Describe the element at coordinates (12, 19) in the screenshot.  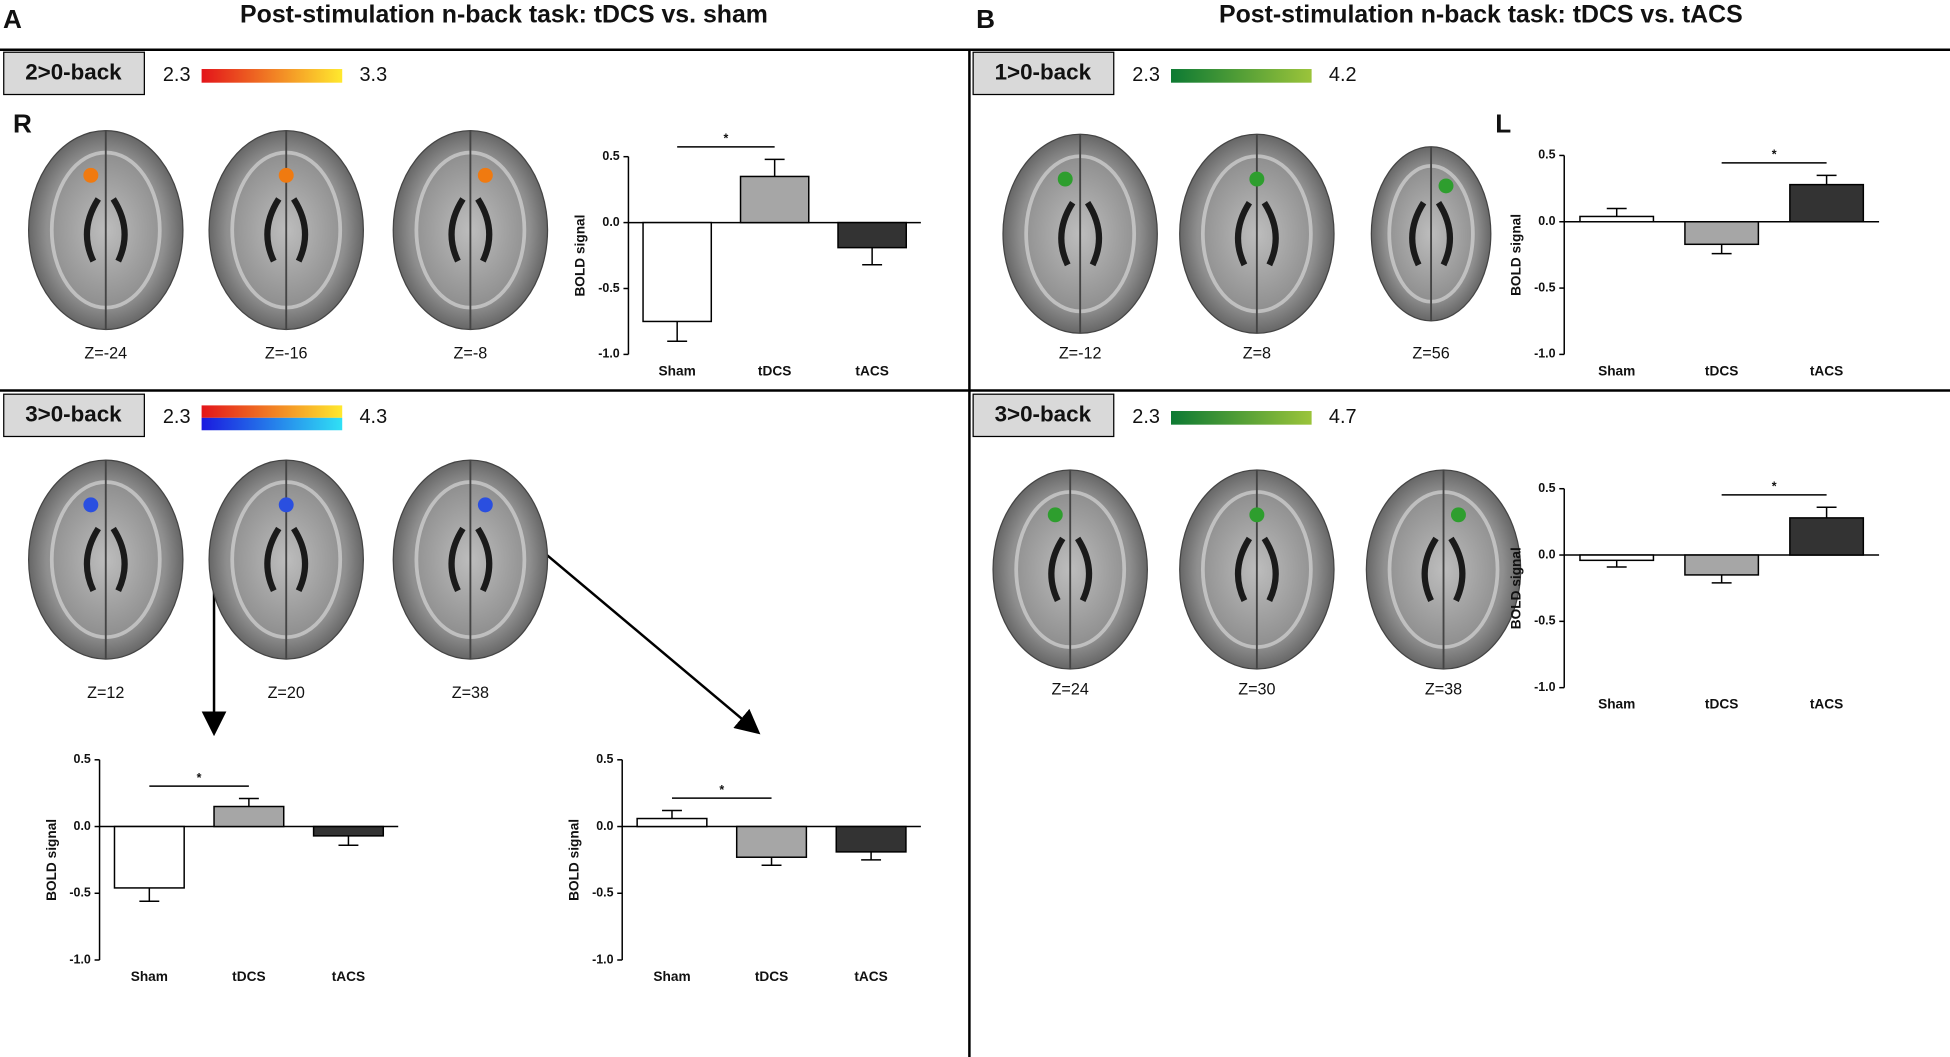
I see `panel-label: A` at that location.